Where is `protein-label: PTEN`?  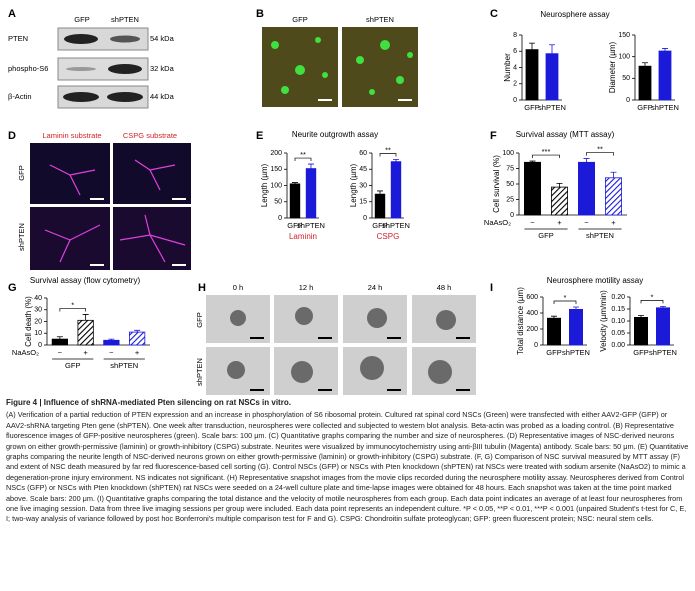 protein-label: PTEN is located at coordinates (18, 38).